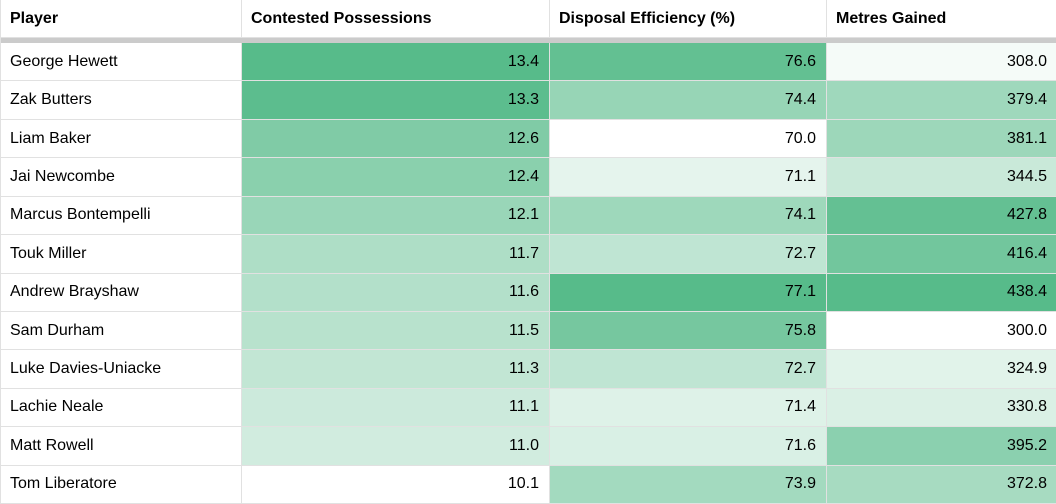 This screenshot has width=1056, height=504. What do you see at coordinates (688, 408) in the screenshot?
I see `cell-disposal-efficiency: 71.4` at bounding box center [688, 408].